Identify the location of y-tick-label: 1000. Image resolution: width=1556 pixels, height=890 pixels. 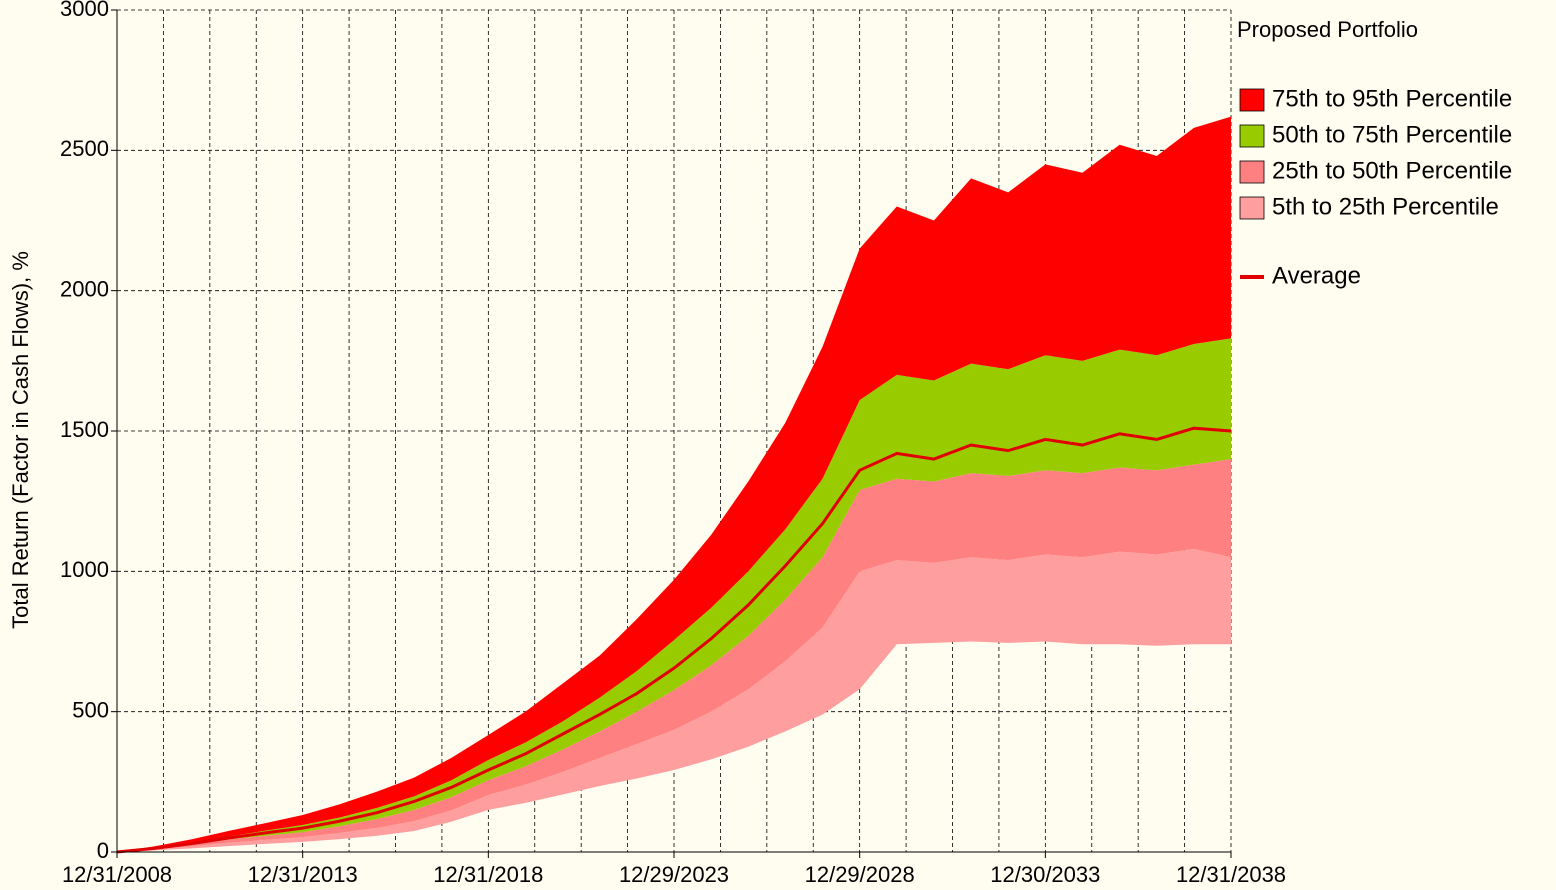
(84, 569).